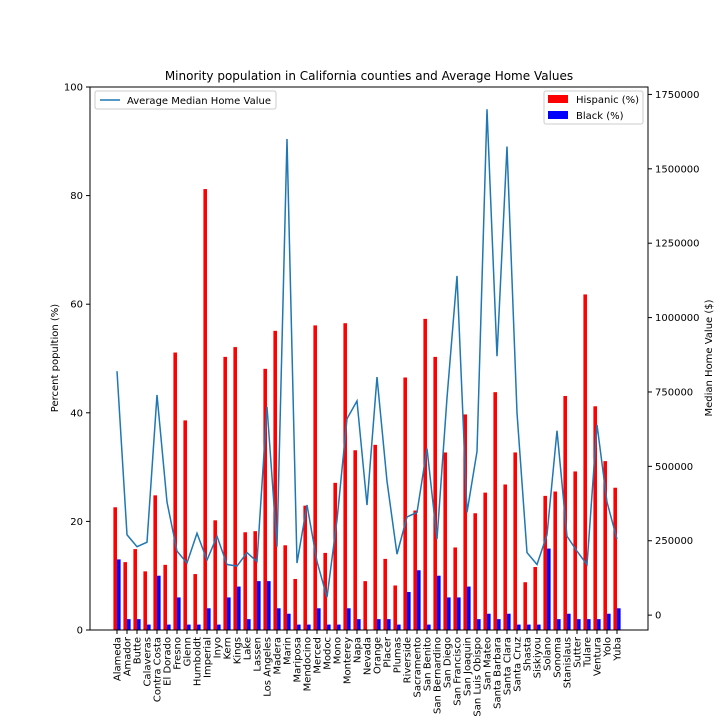 The height and width of the screenshot is (720, 720). What do you see at coordinates (448, 662) in the screenshot?
I see `x-tick-label: San Diego` at bounding box center [448, 662].